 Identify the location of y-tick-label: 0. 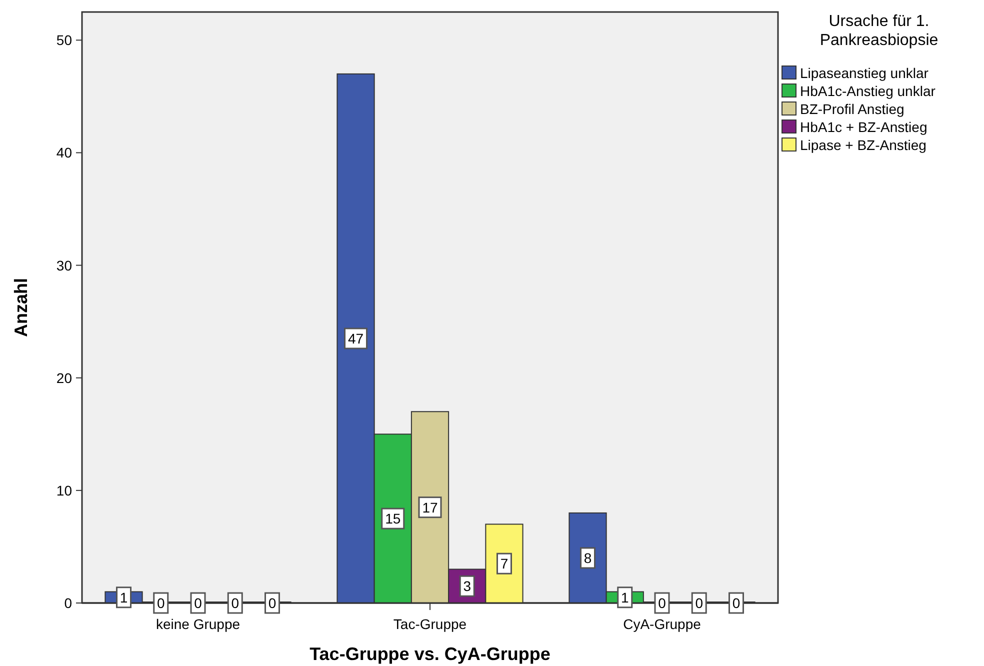
(68, 603).